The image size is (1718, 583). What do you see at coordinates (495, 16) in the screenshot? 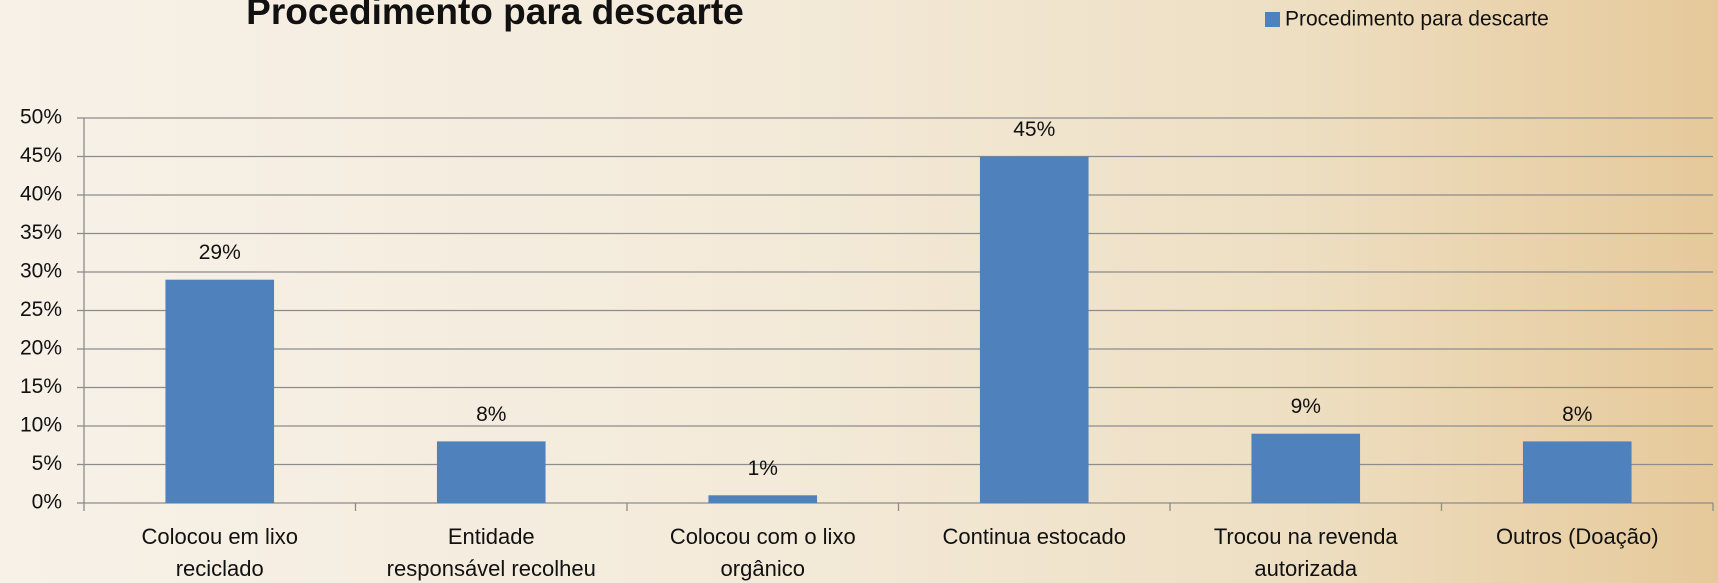
I see `chart-title: Procedimento para descarte` at bounding box center [495, 16].